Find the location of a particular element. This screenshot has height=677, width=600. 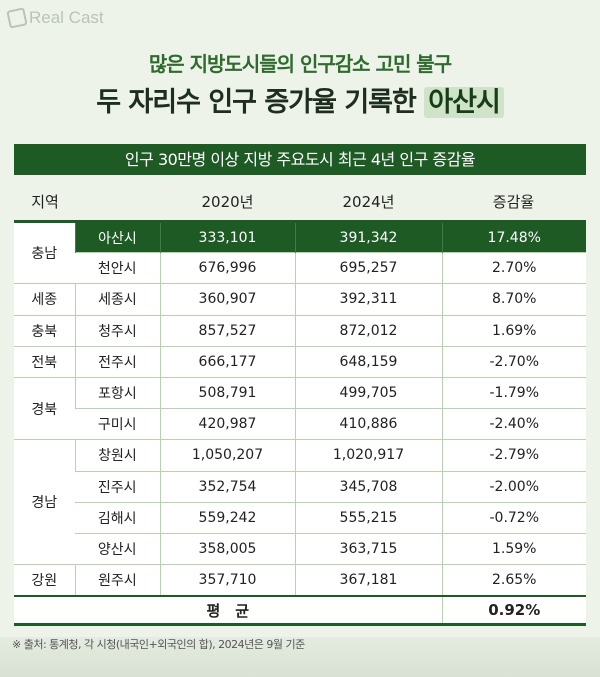

pop-2024-cell: 345,708 is located at coordinates (368, 486).